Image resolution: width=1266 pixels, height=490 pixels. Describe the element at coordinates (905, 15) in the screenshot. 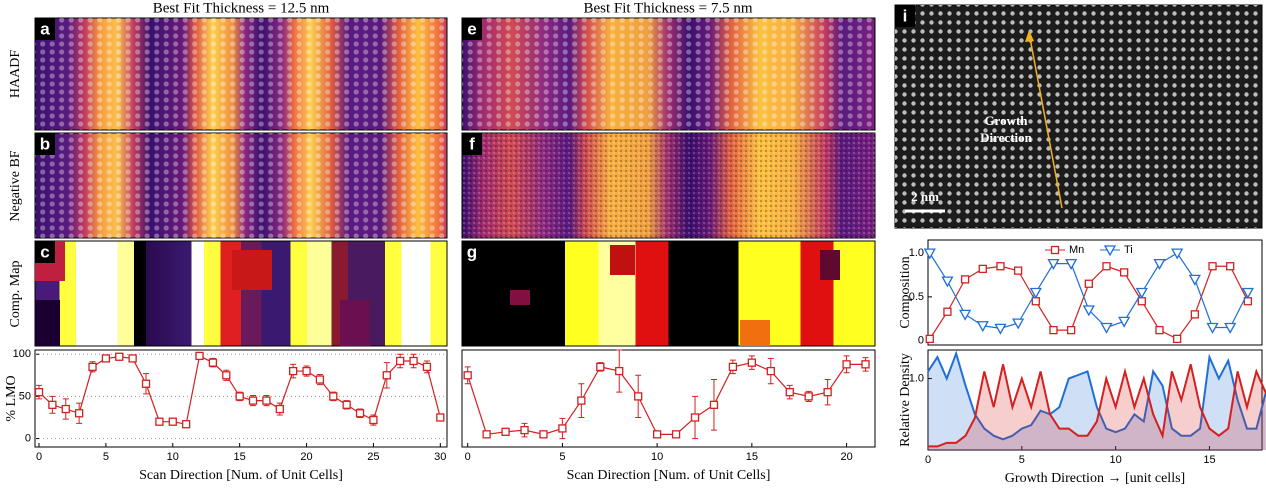

I see `panel-letter: i` at that location.